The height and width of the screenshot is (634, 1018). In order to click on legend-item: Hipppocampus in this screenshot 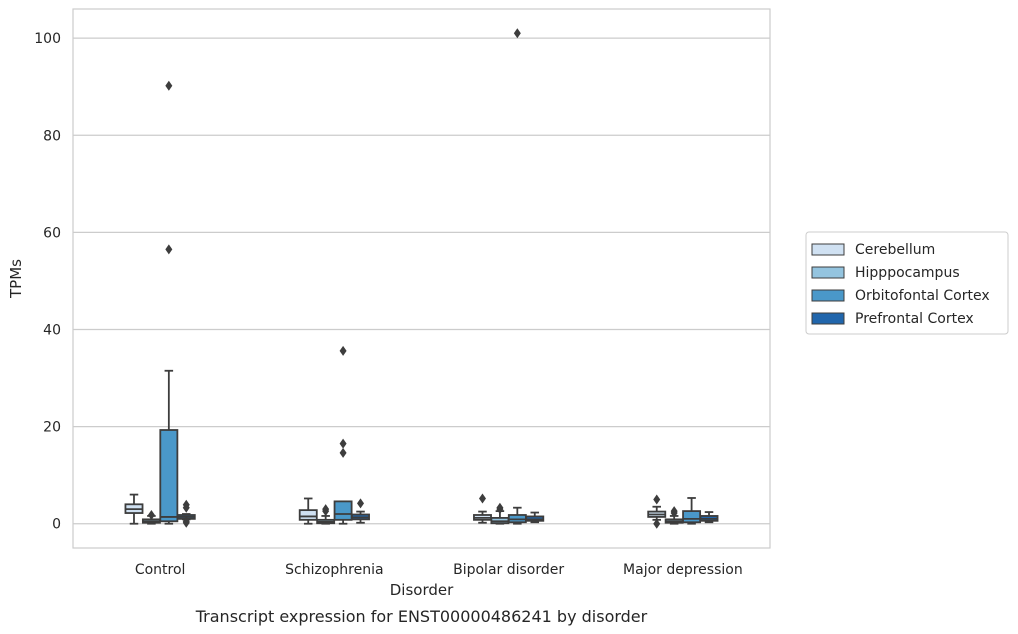, I will do `click(885, 273)`.